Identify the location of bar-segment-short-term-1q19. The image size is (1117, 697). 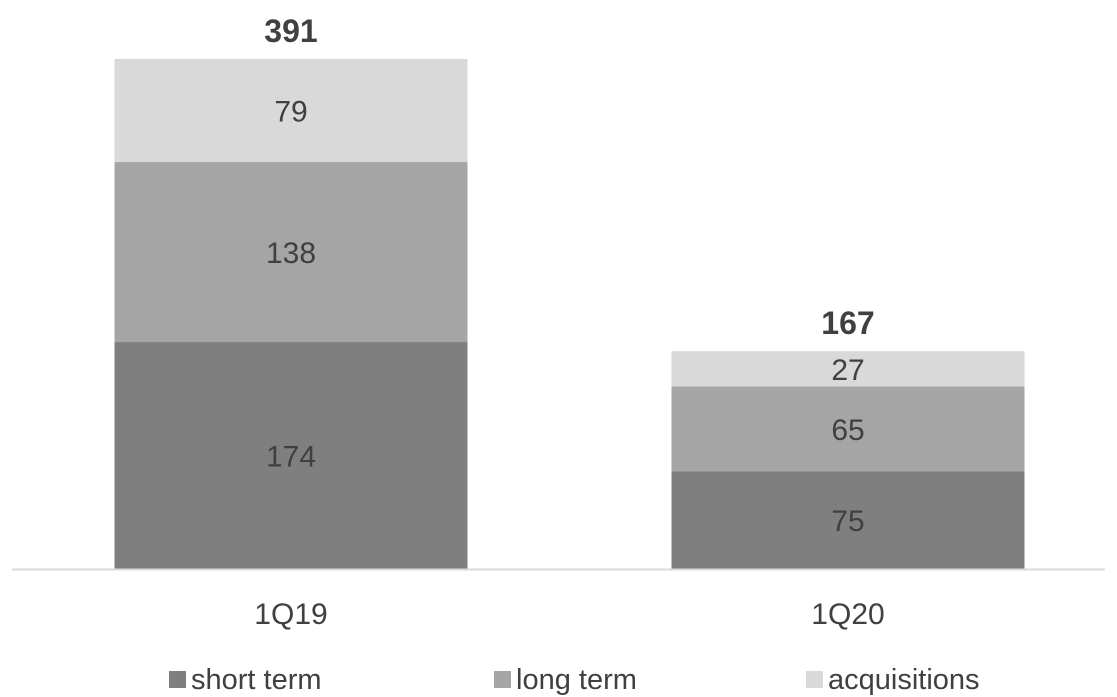
(291, 455).